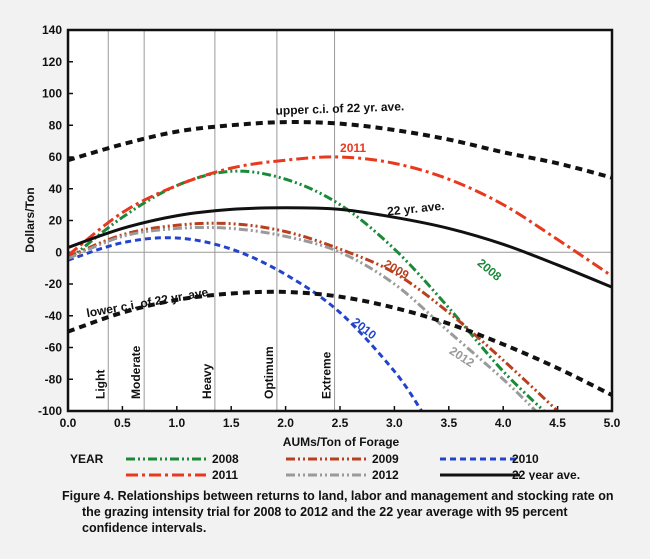 This screenshot has height=559, width=650. What do you see at coordinates (207, 381) in the screenshot?
I see `stocking-rate-label-heavy: Heavy` at bounding box center [207, 381].